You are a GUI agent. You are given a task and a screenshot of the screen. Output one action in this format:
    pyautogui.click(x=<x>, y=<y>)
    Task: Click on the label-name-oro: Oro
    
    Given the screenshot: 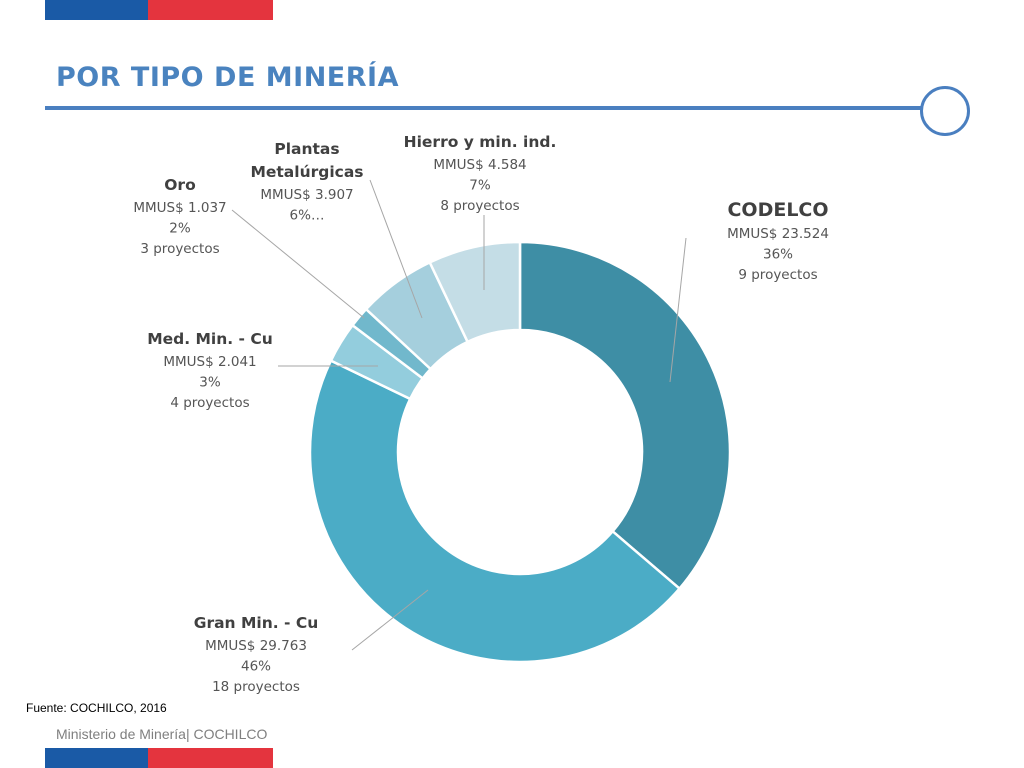 What is the action you would take?
    pyautogui.click(x=179, y=185)
    